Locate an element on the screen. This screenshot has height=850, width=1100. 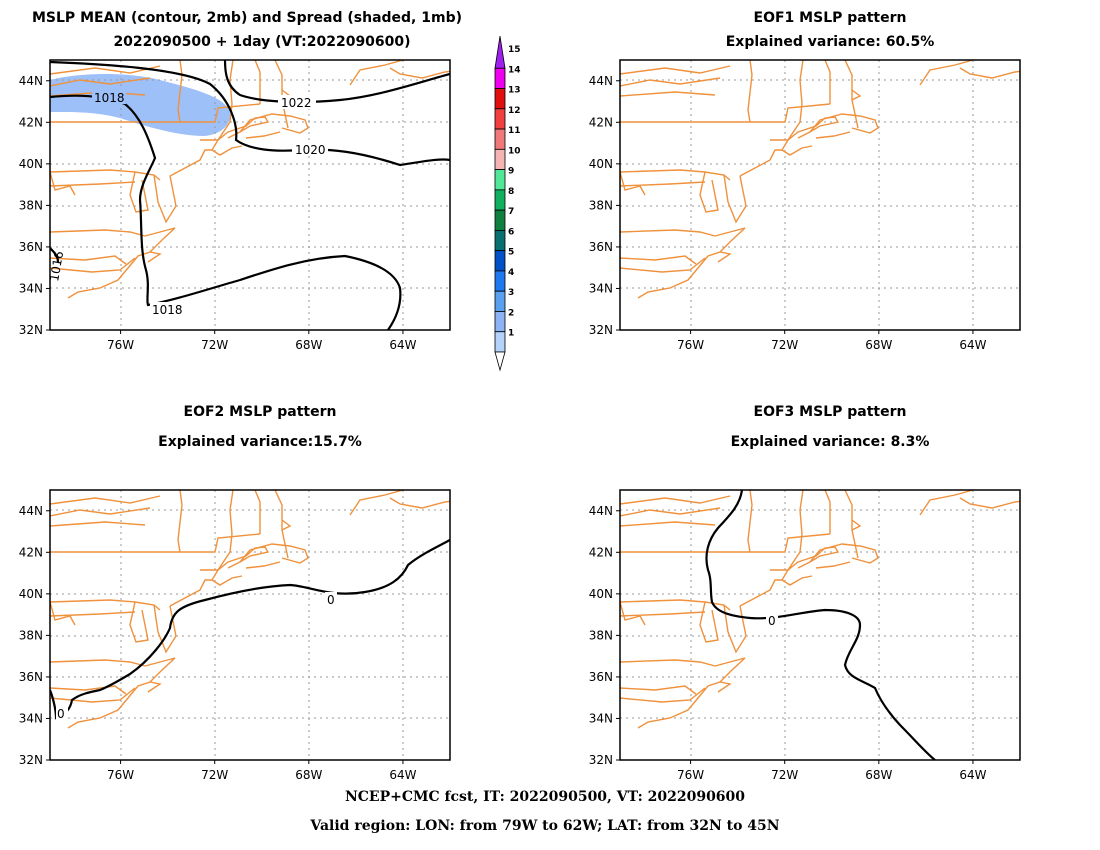
colorbar-label: 8 is located at coordinates (511, 192).